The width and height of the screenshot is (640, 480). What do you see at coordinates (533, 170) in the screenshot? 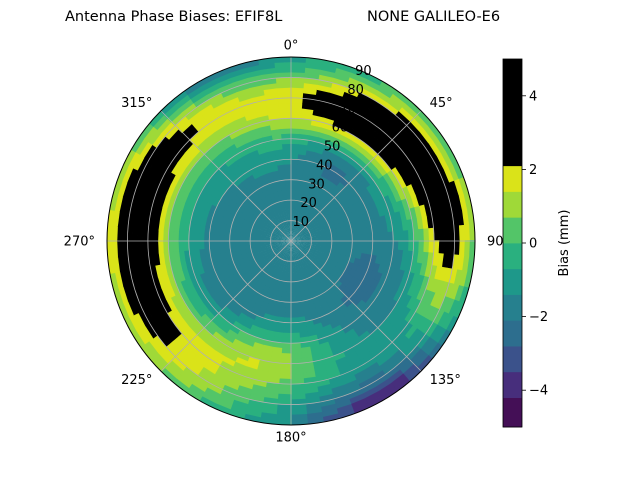
I see `colorbar-tick-label: 2` at bounding box center [533, 170].